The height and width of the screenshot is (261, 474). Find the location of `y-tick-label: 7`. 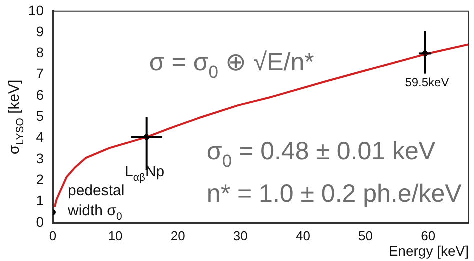

y-tick-label: 7 is located at coordinates (40, 74).